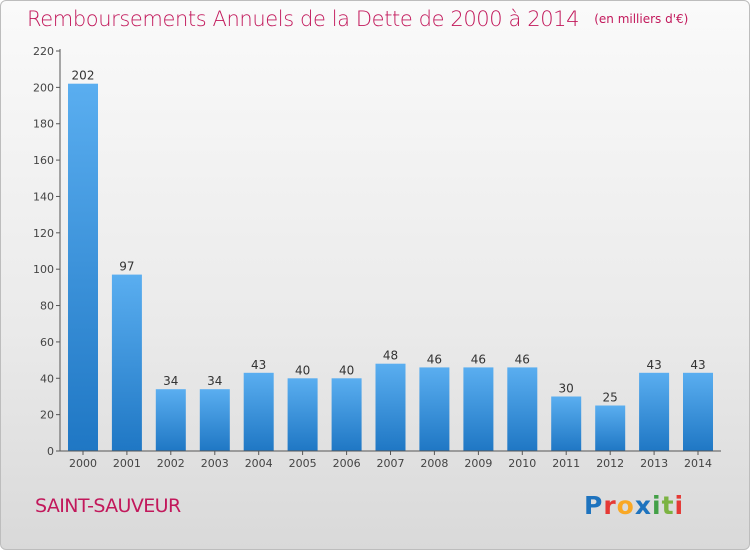 The image size is (750, 550). Describe the element at coordinates (259, 463) in the screenshot. I see `x-tick-label: 2004` at that location.